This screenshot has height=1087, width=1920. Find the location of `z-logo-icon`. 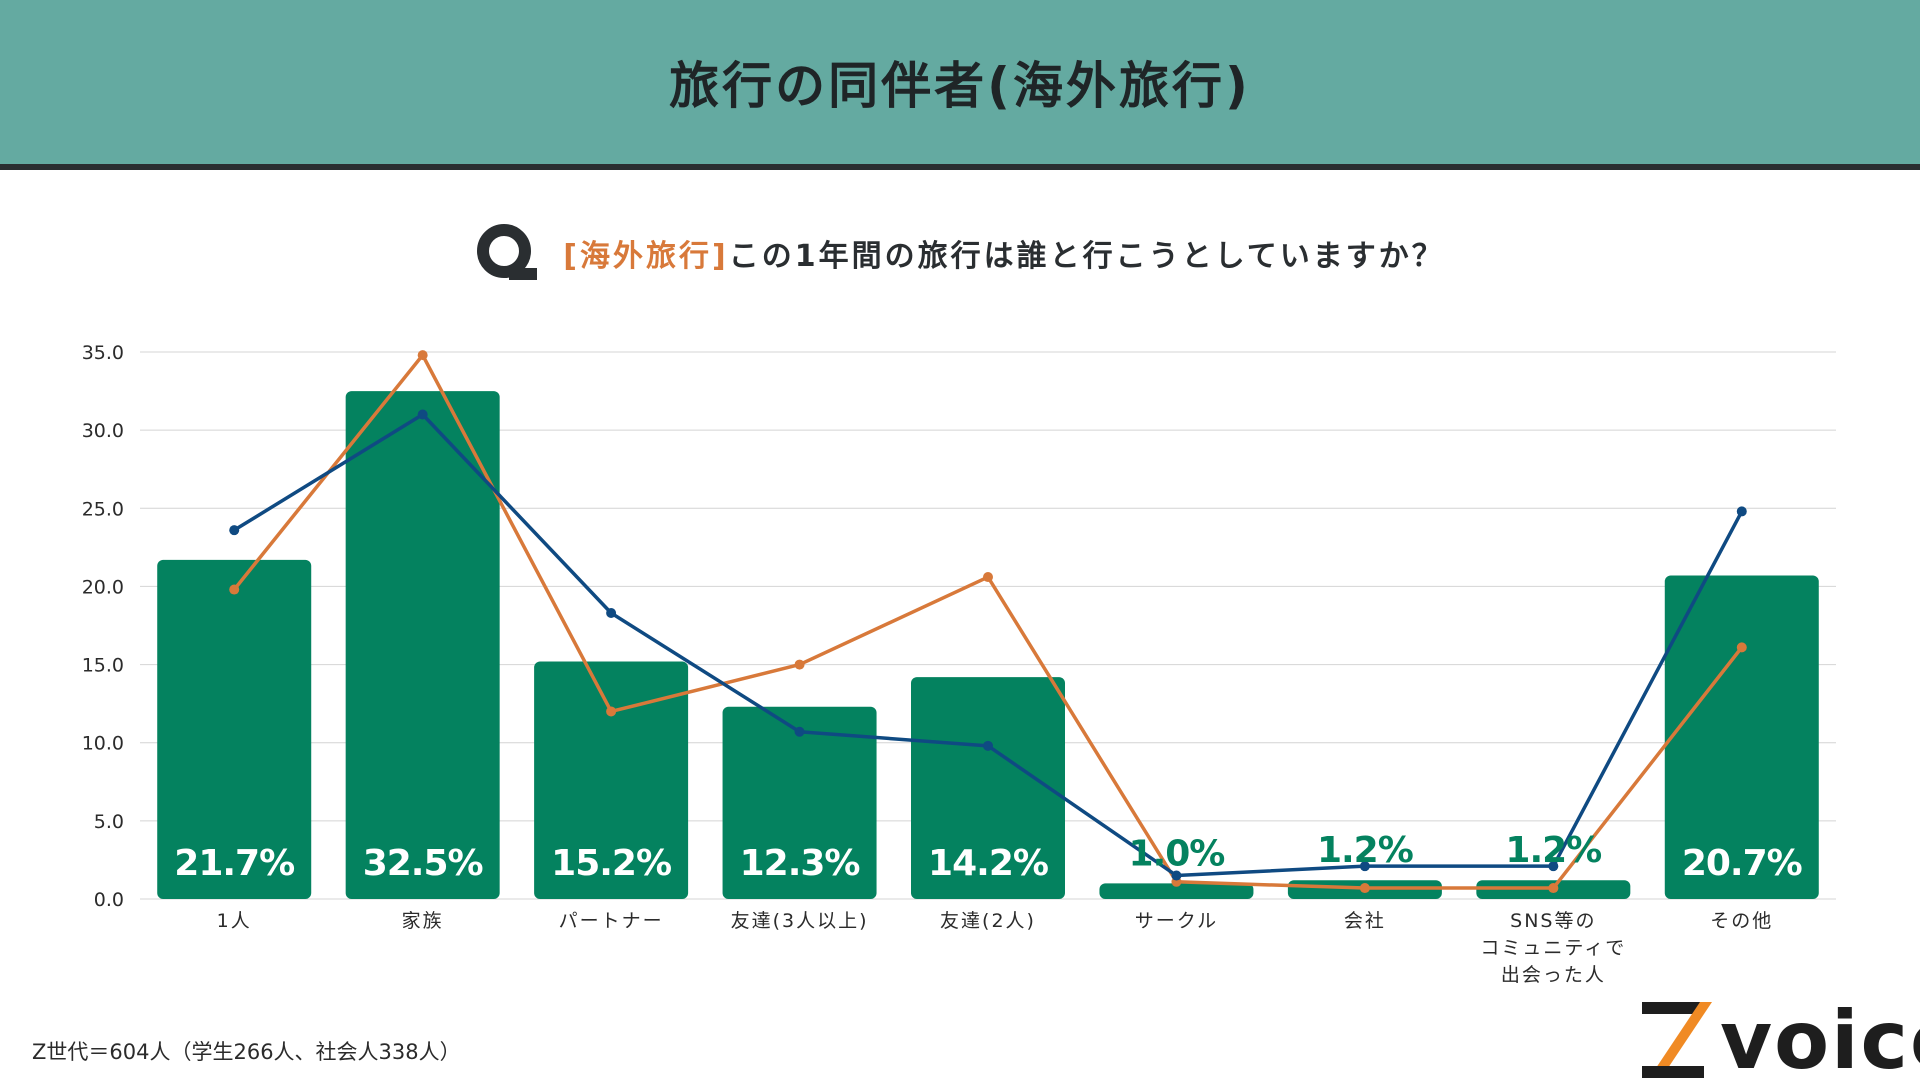

z-logo-icon is located at coordinates (1677, 1040).